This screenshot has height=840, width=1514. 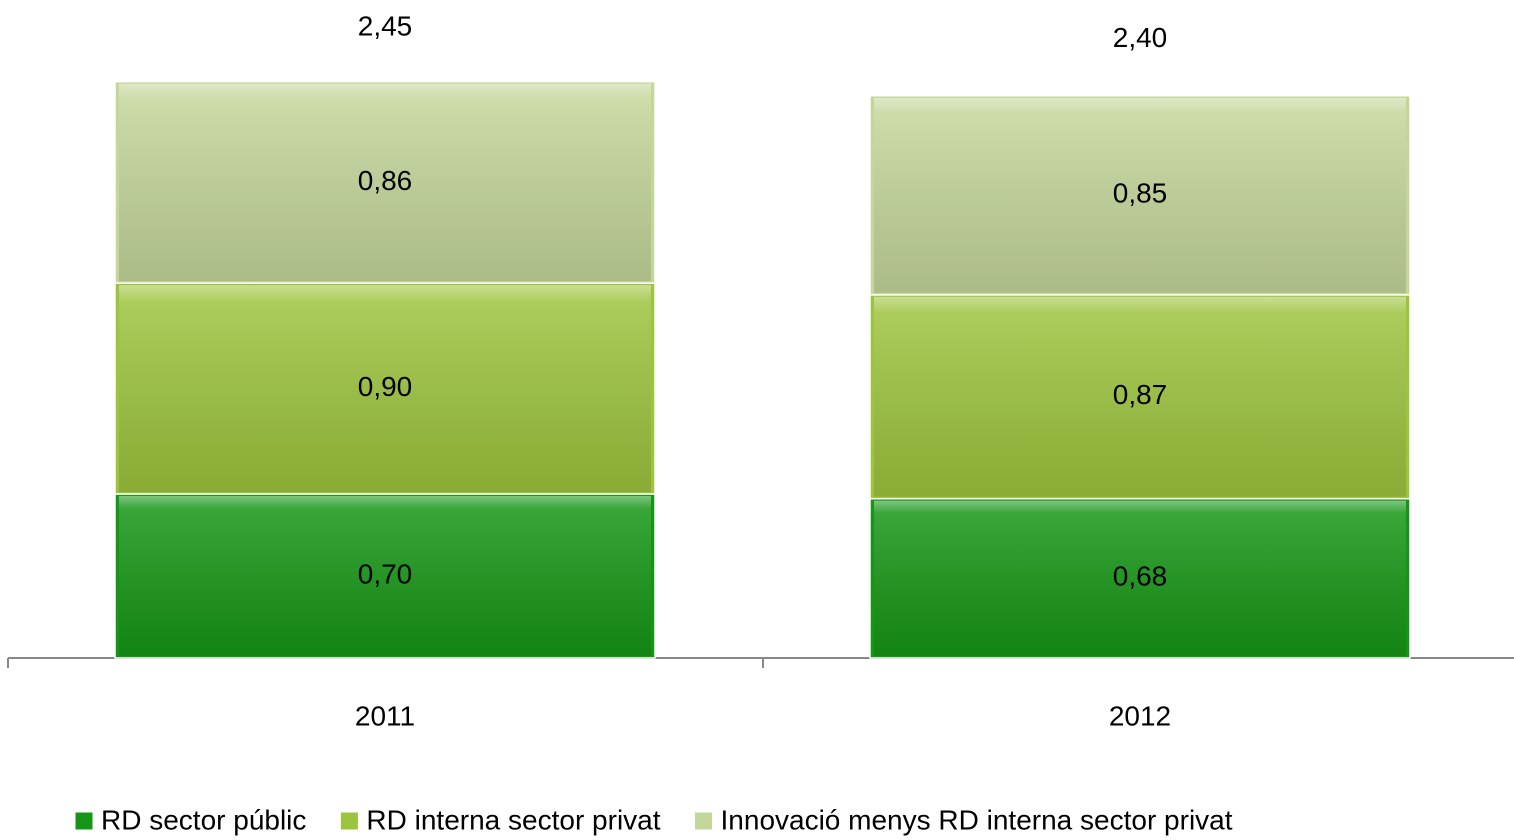 I want to click on data-label: 0,86, so click(x=385, y=180).